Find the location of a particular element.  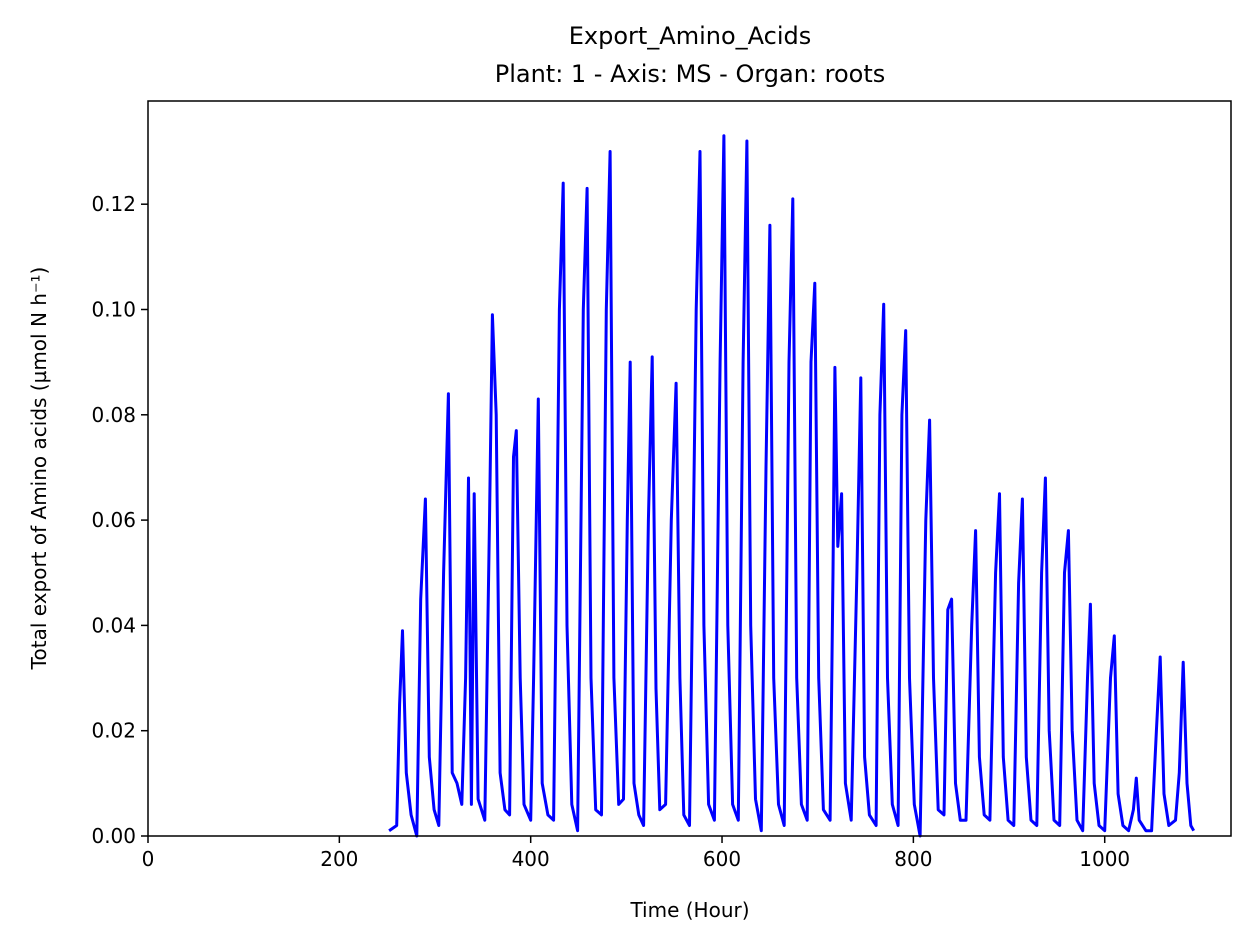

y-tick-label: 0.06 is located at coordinates (113, 520).